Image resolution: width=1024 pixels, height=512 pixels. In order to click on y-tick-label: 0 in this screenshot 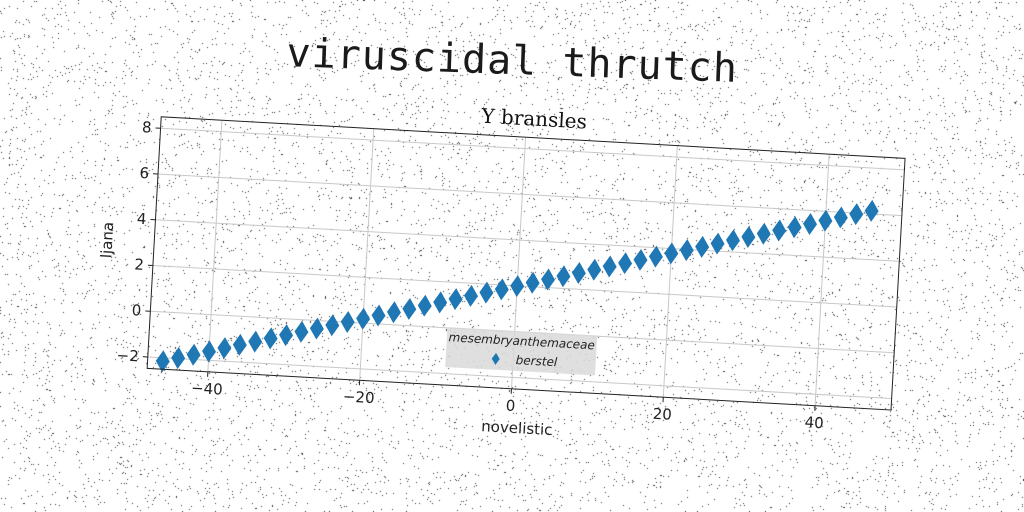, I will do `click(136, 310)`.